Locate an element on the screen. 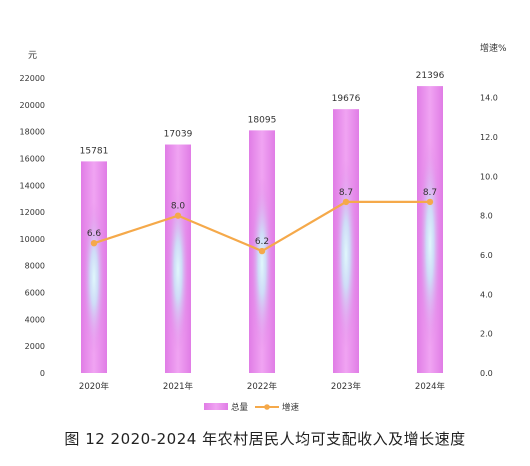  x-tick-label: 2022年 is located at coordinates (262, 386).